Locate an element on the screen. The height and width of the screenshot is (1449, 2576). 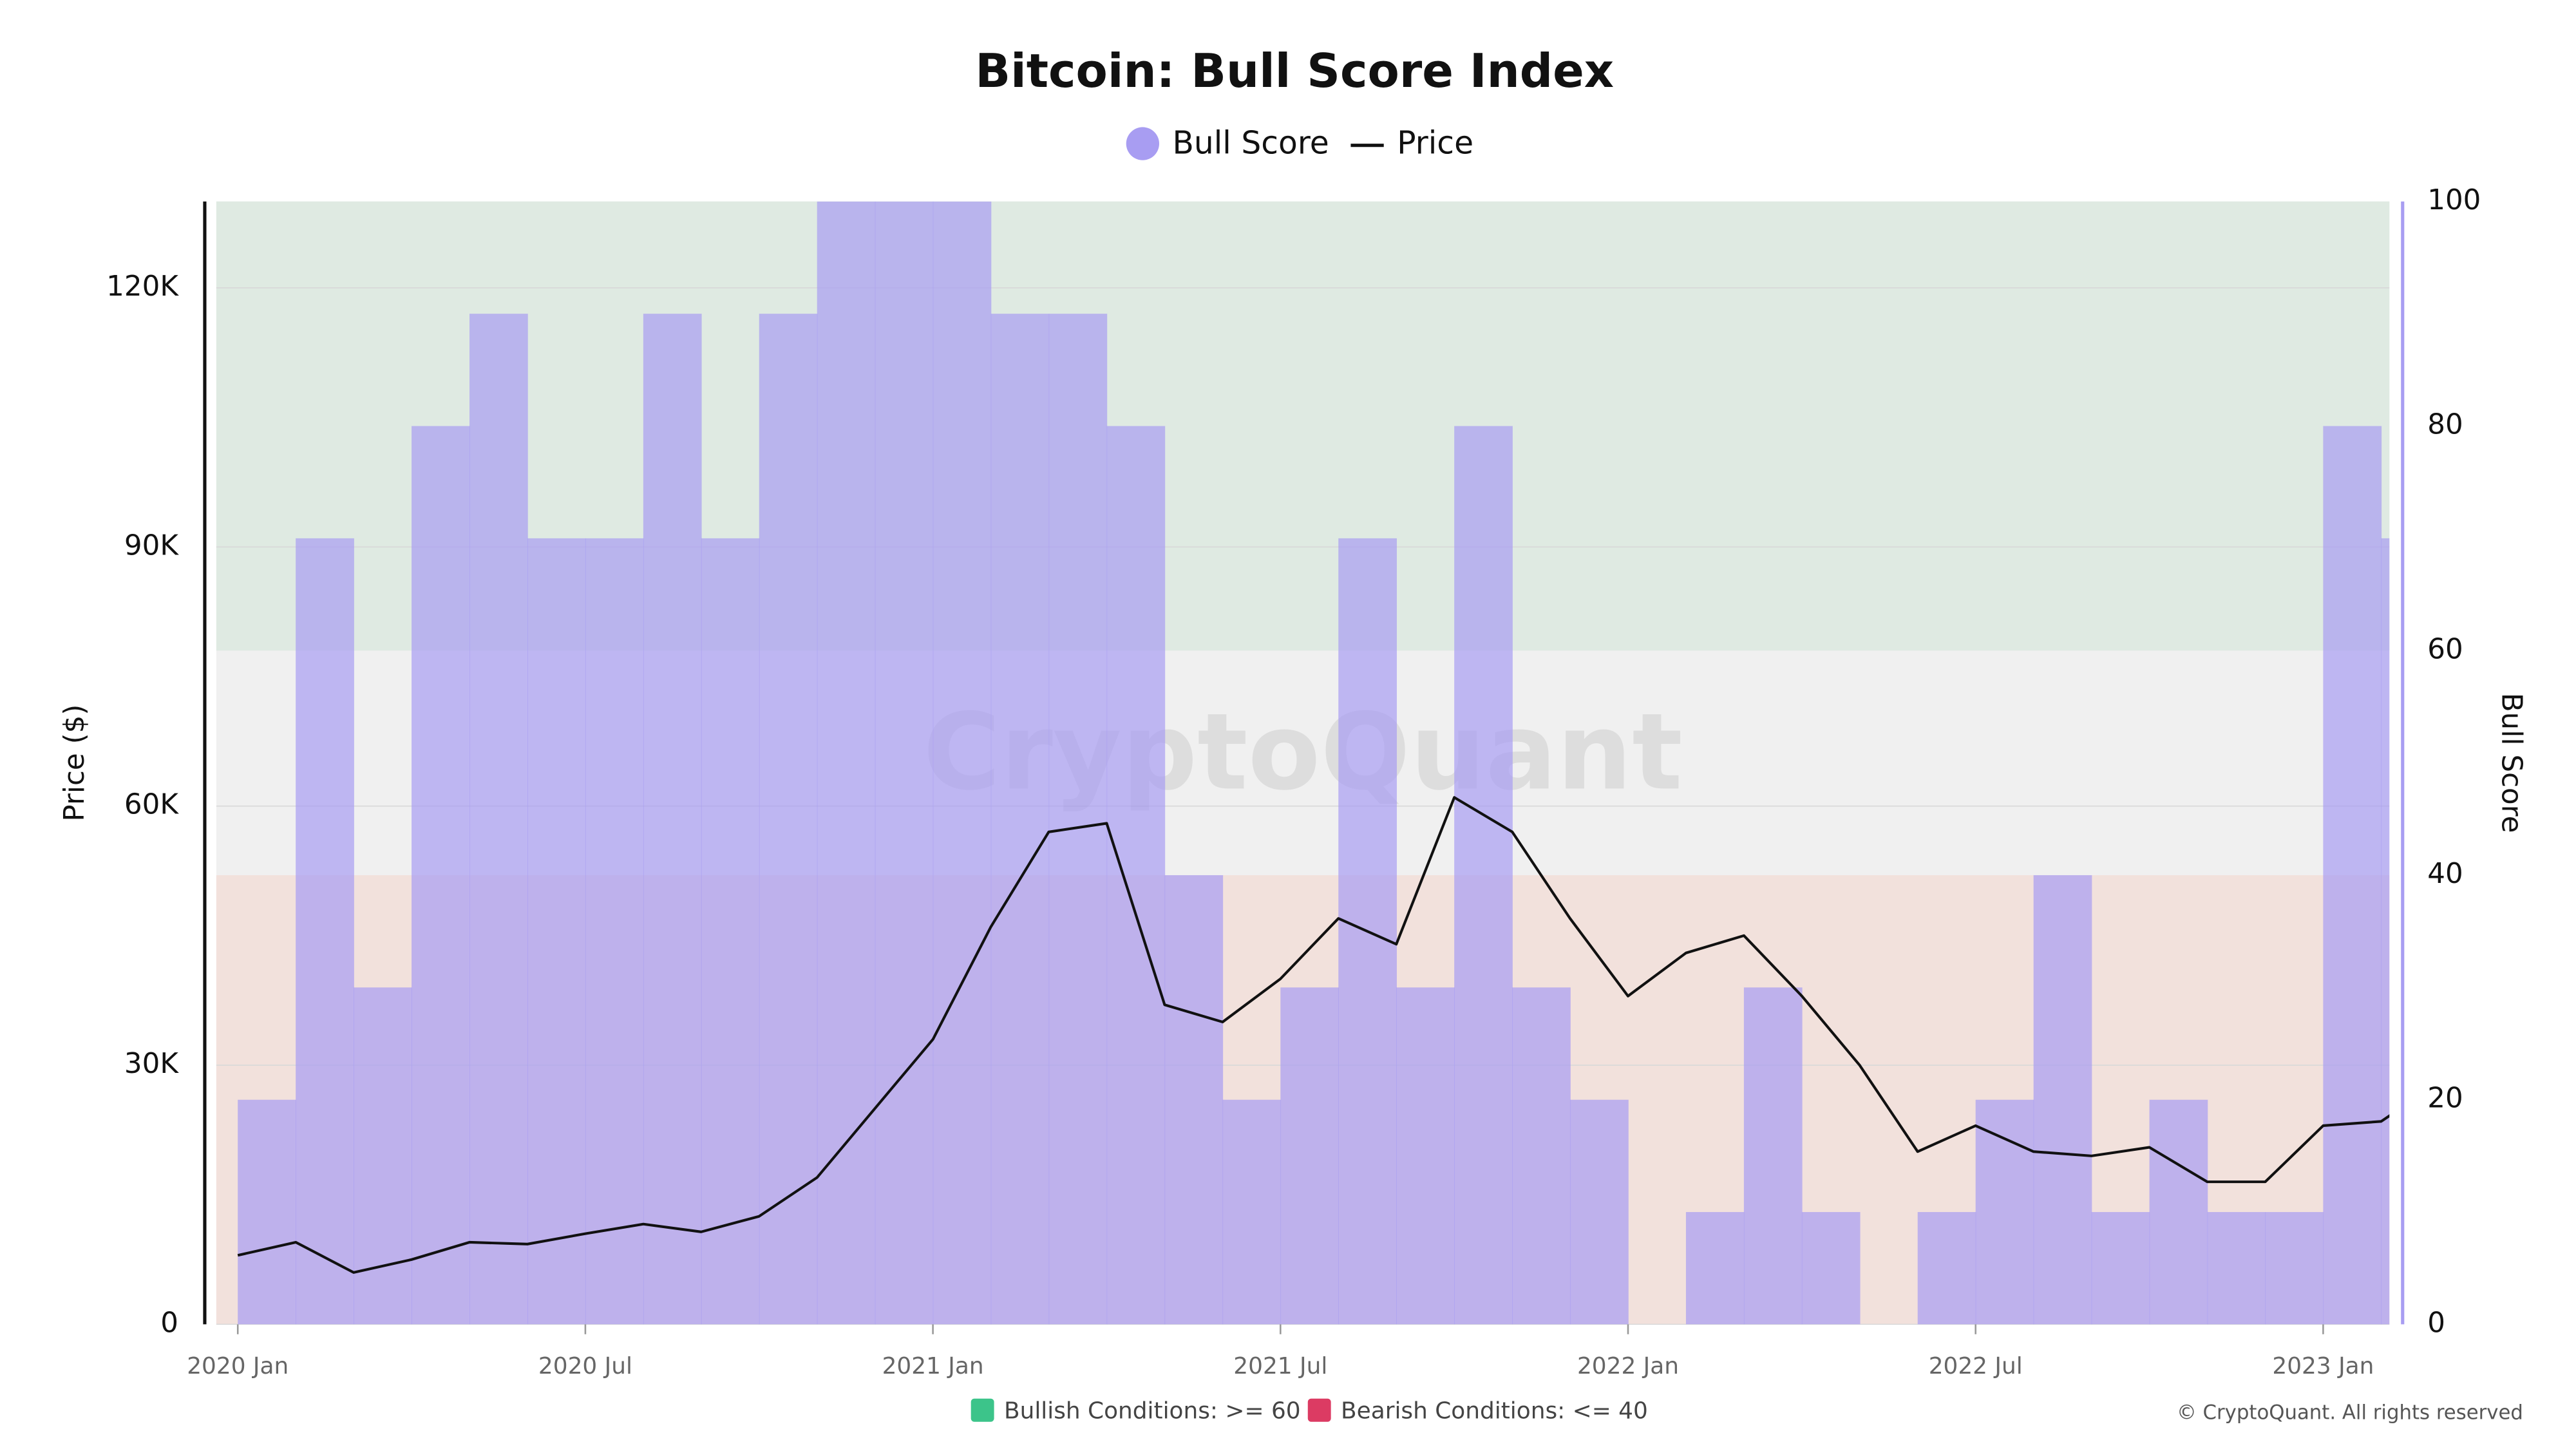
y2-tick-label: 60 is located at coordinates (2445, 649).